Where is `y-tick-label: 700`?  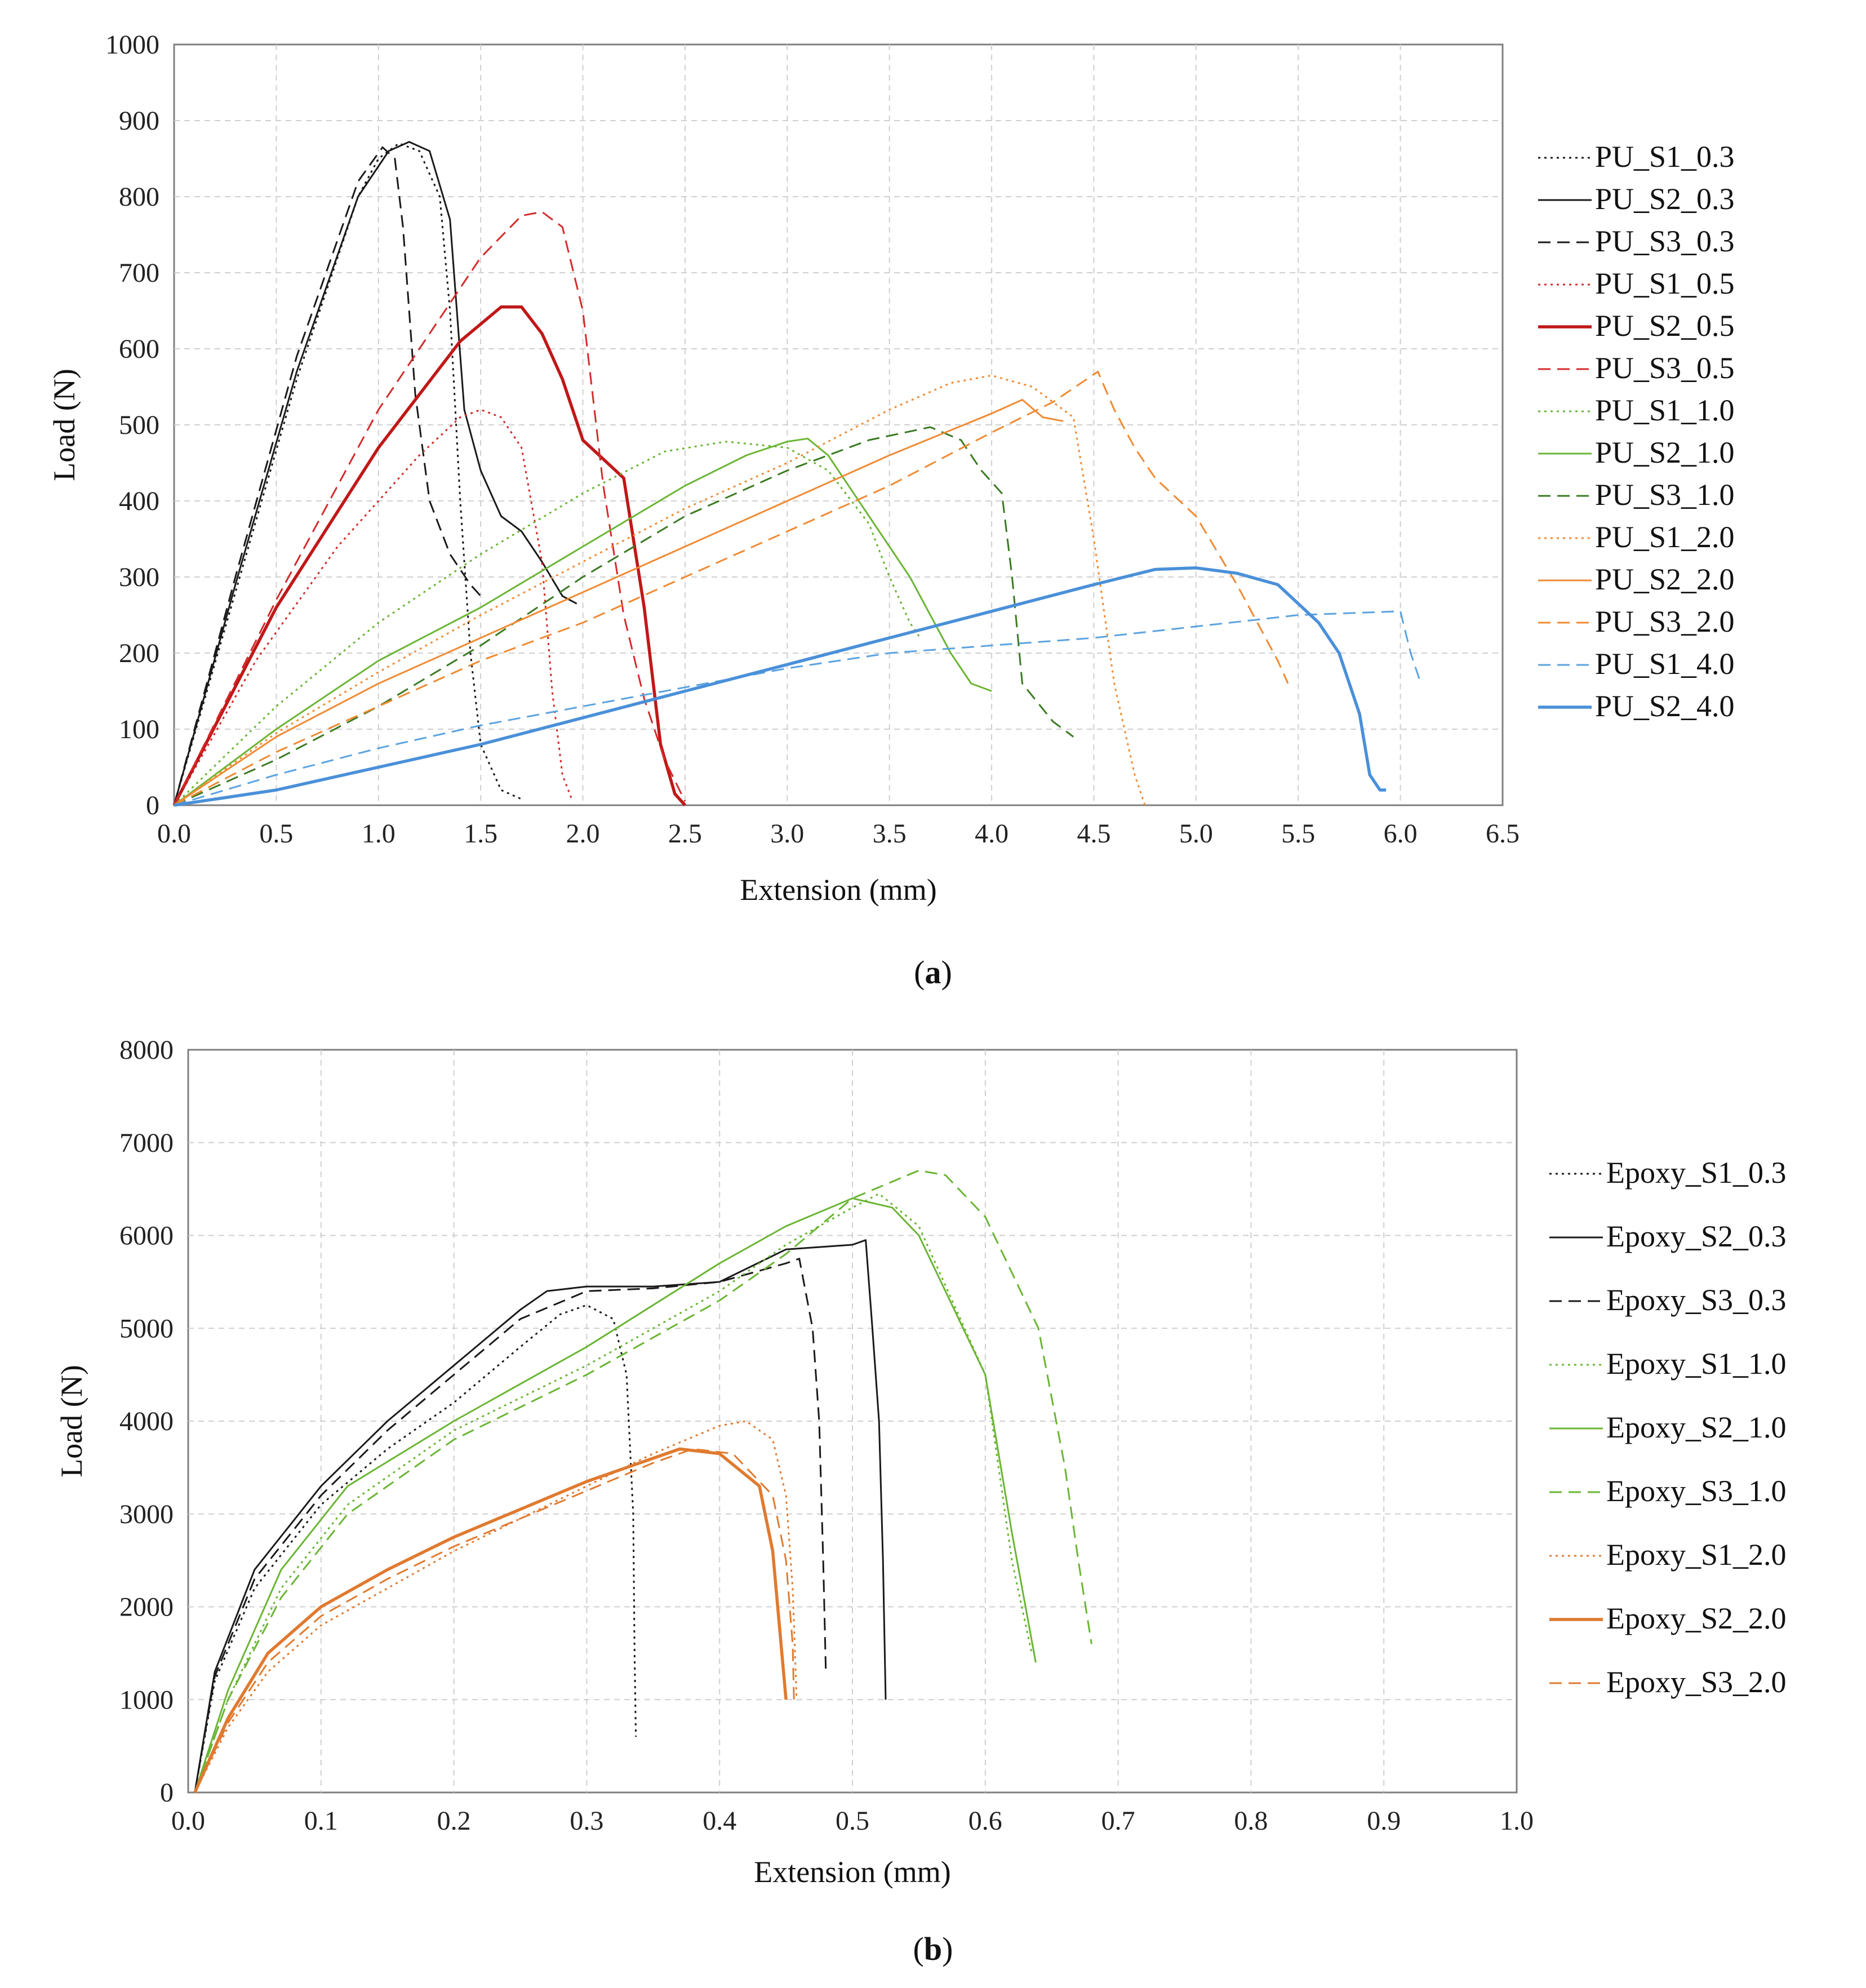
y-tick-label: 700 is located at coordinates (139, 273).